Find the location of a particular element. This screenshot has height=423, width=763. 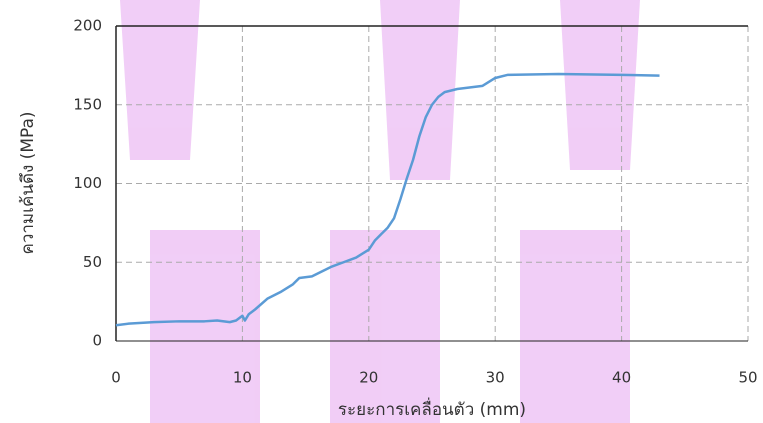

y-axis-title: ความเค้นดึง (MPa) is located at coordinates (28, 182).